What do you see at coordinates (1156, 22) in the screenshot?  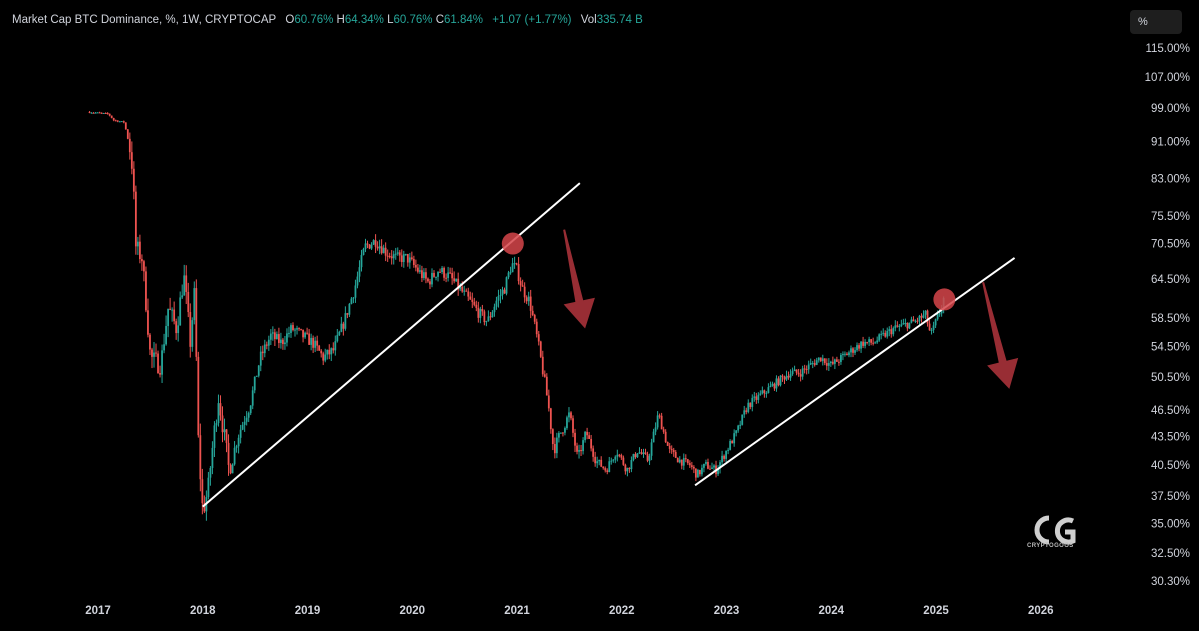 I see `unit-toggle-button: %` at bounding box center [1156, 22].